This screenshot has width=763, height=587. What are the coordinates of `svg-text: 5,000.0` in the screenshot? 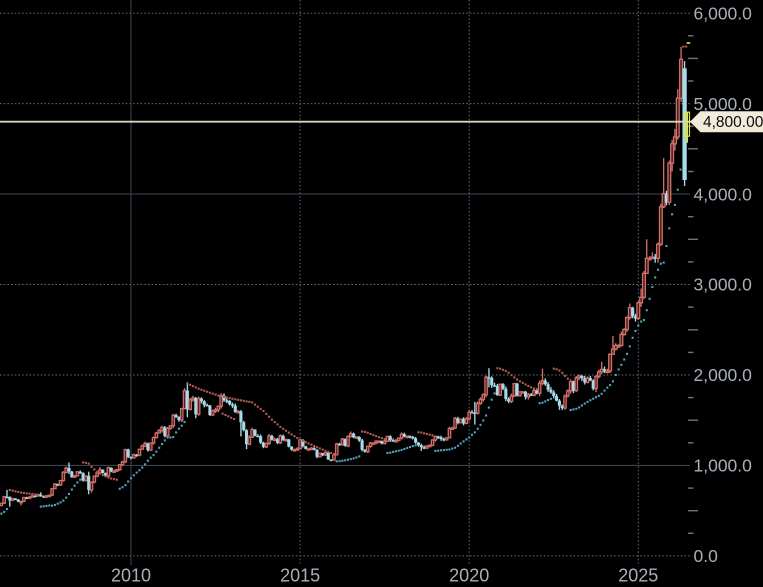 It's located at (723, 104).